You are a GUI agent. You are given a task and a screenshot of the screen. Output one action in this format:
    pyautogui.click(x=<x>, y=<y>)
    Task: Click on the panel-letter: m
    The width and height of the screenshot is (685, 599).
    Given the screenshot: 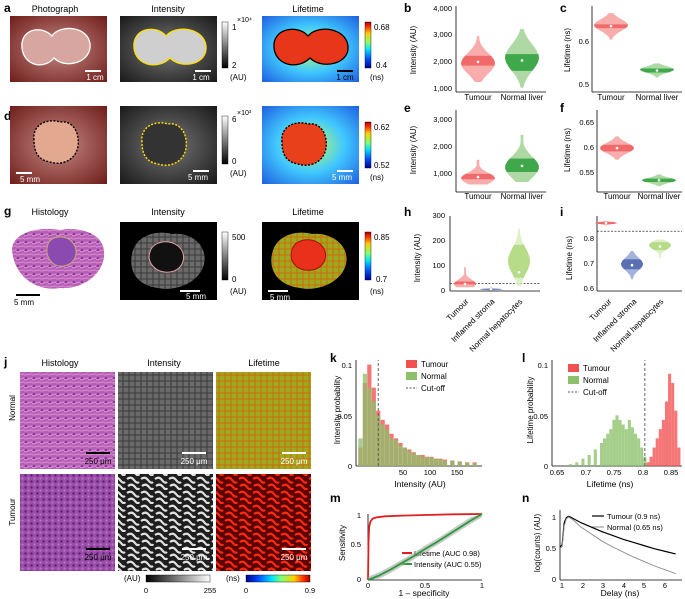 What is the action you would take?
    pyautogui.click(x=335, y=498)
    